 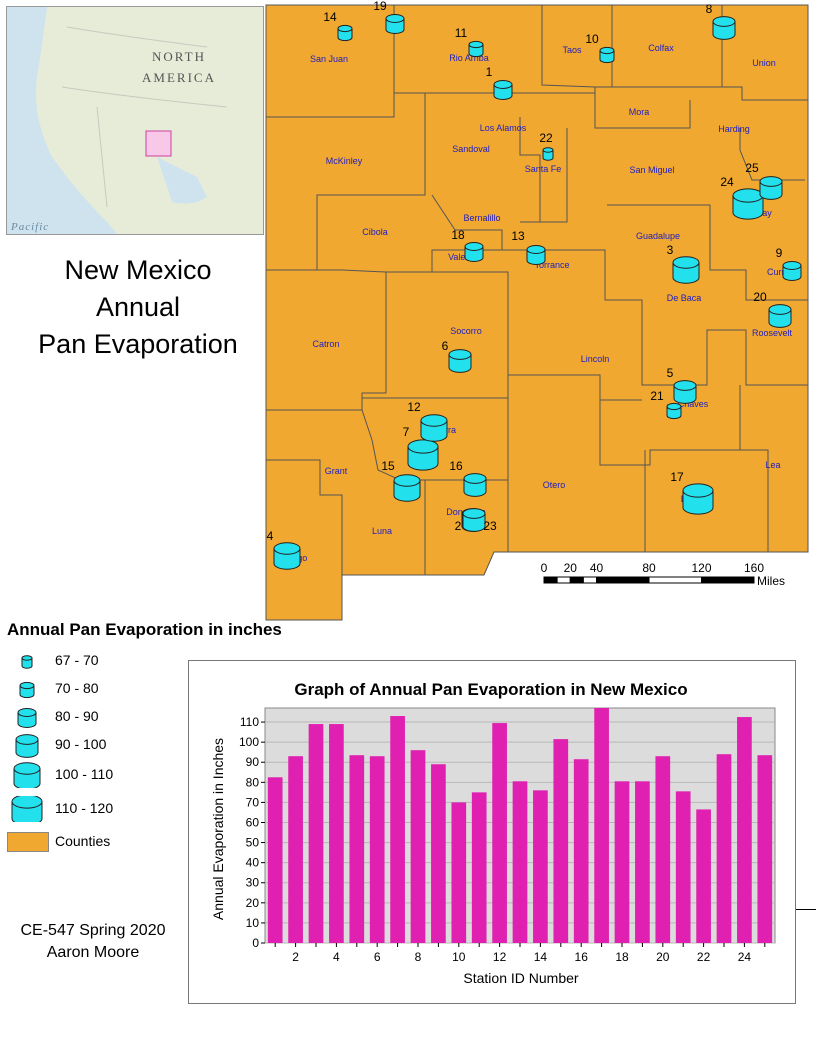 I want to click on credit-line1: CE-547 Spring 2020, so click(x=93, y=930).